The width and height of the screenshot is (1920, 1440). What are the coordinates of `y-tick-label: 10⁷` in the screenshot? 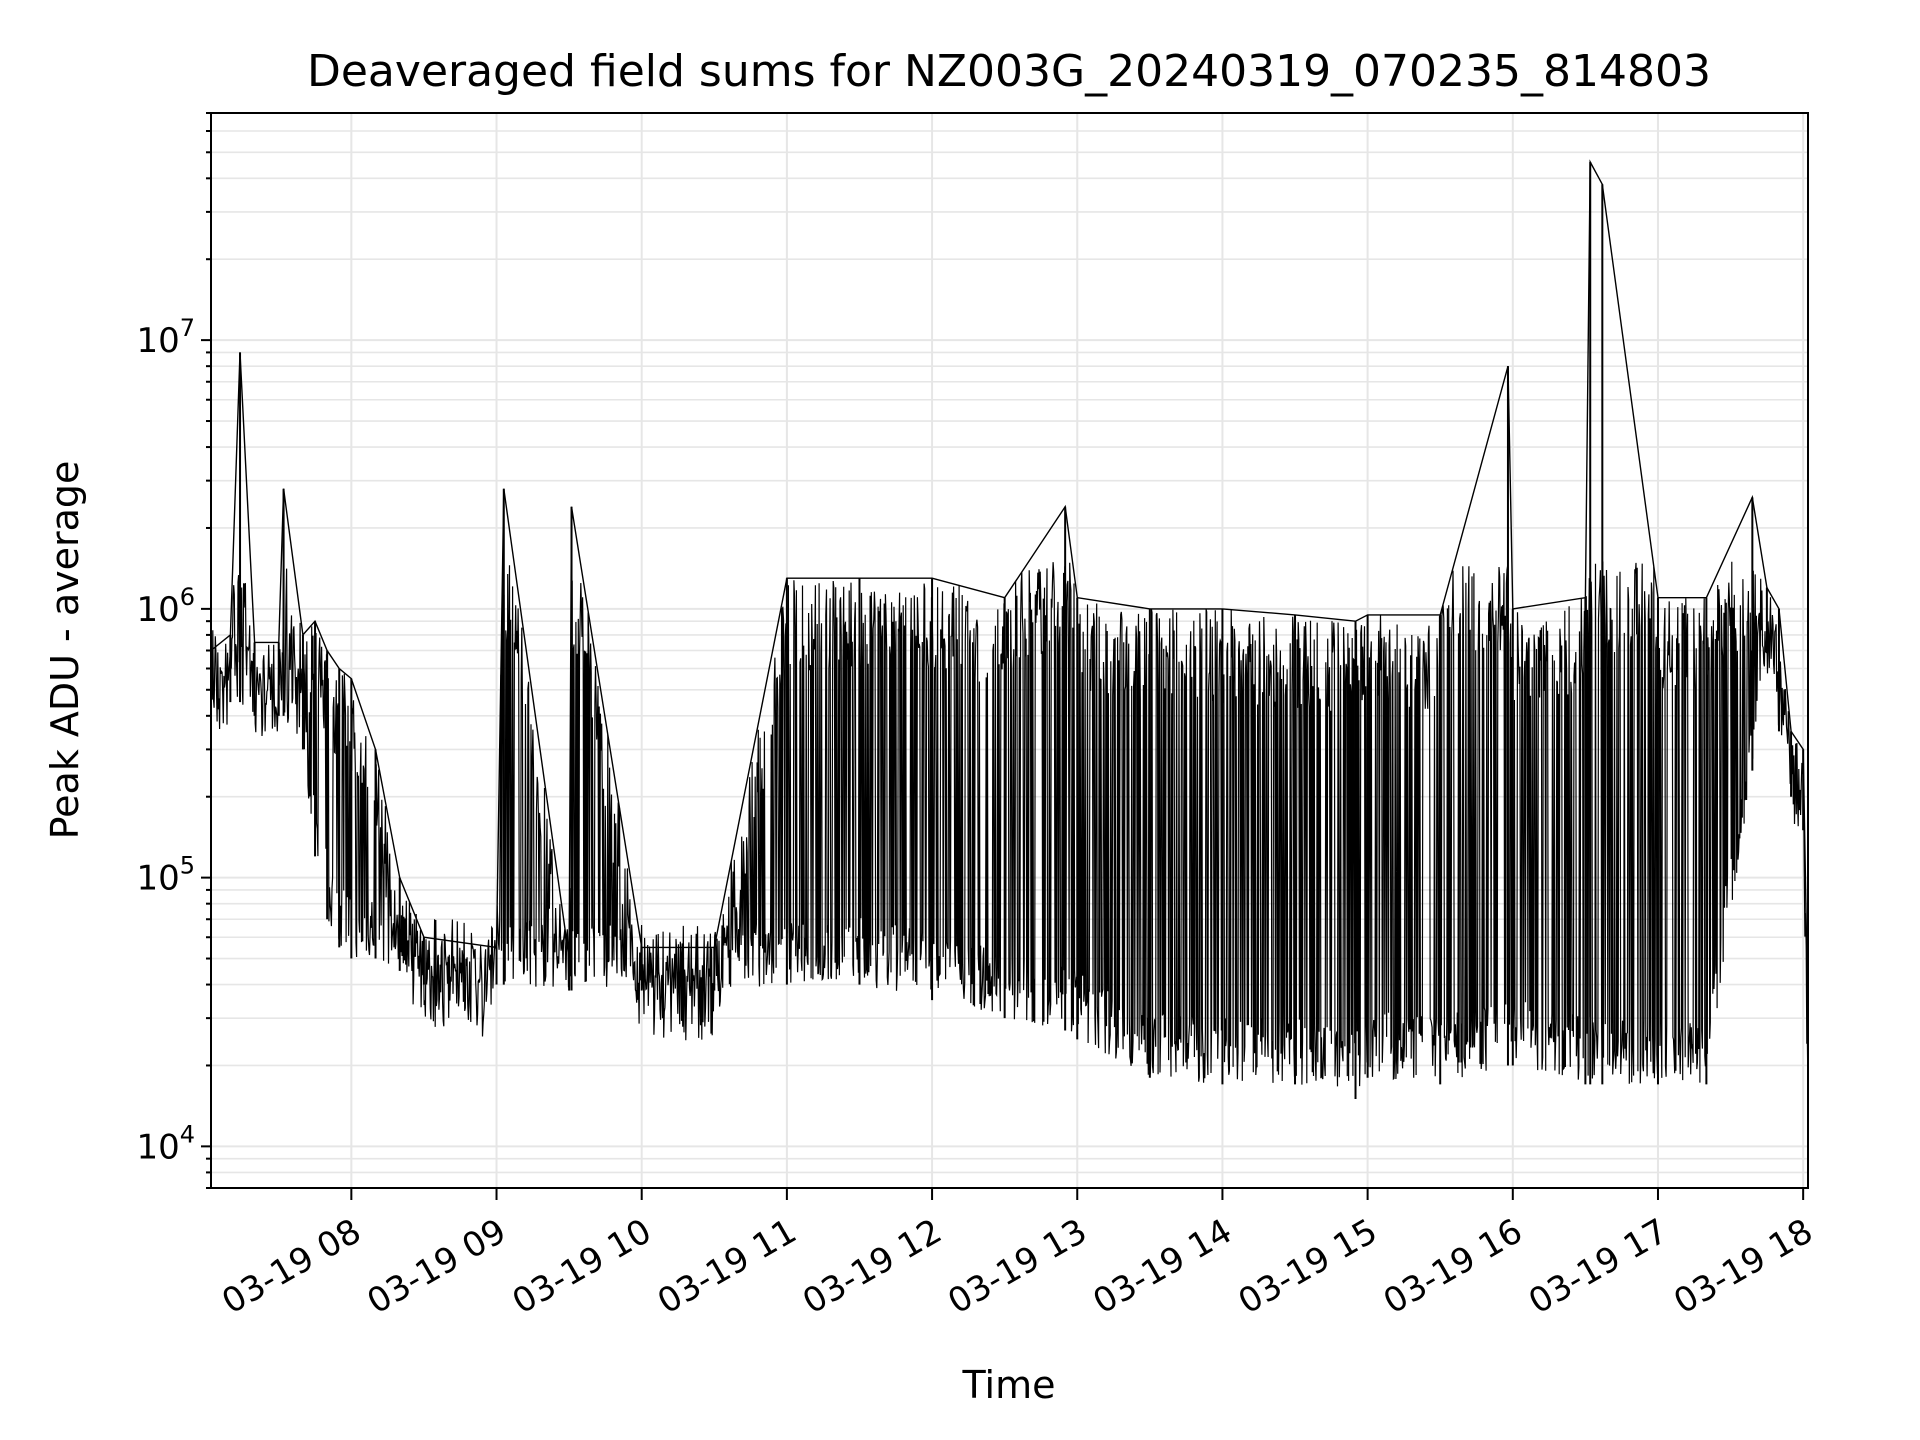 It's located at (165, 337).